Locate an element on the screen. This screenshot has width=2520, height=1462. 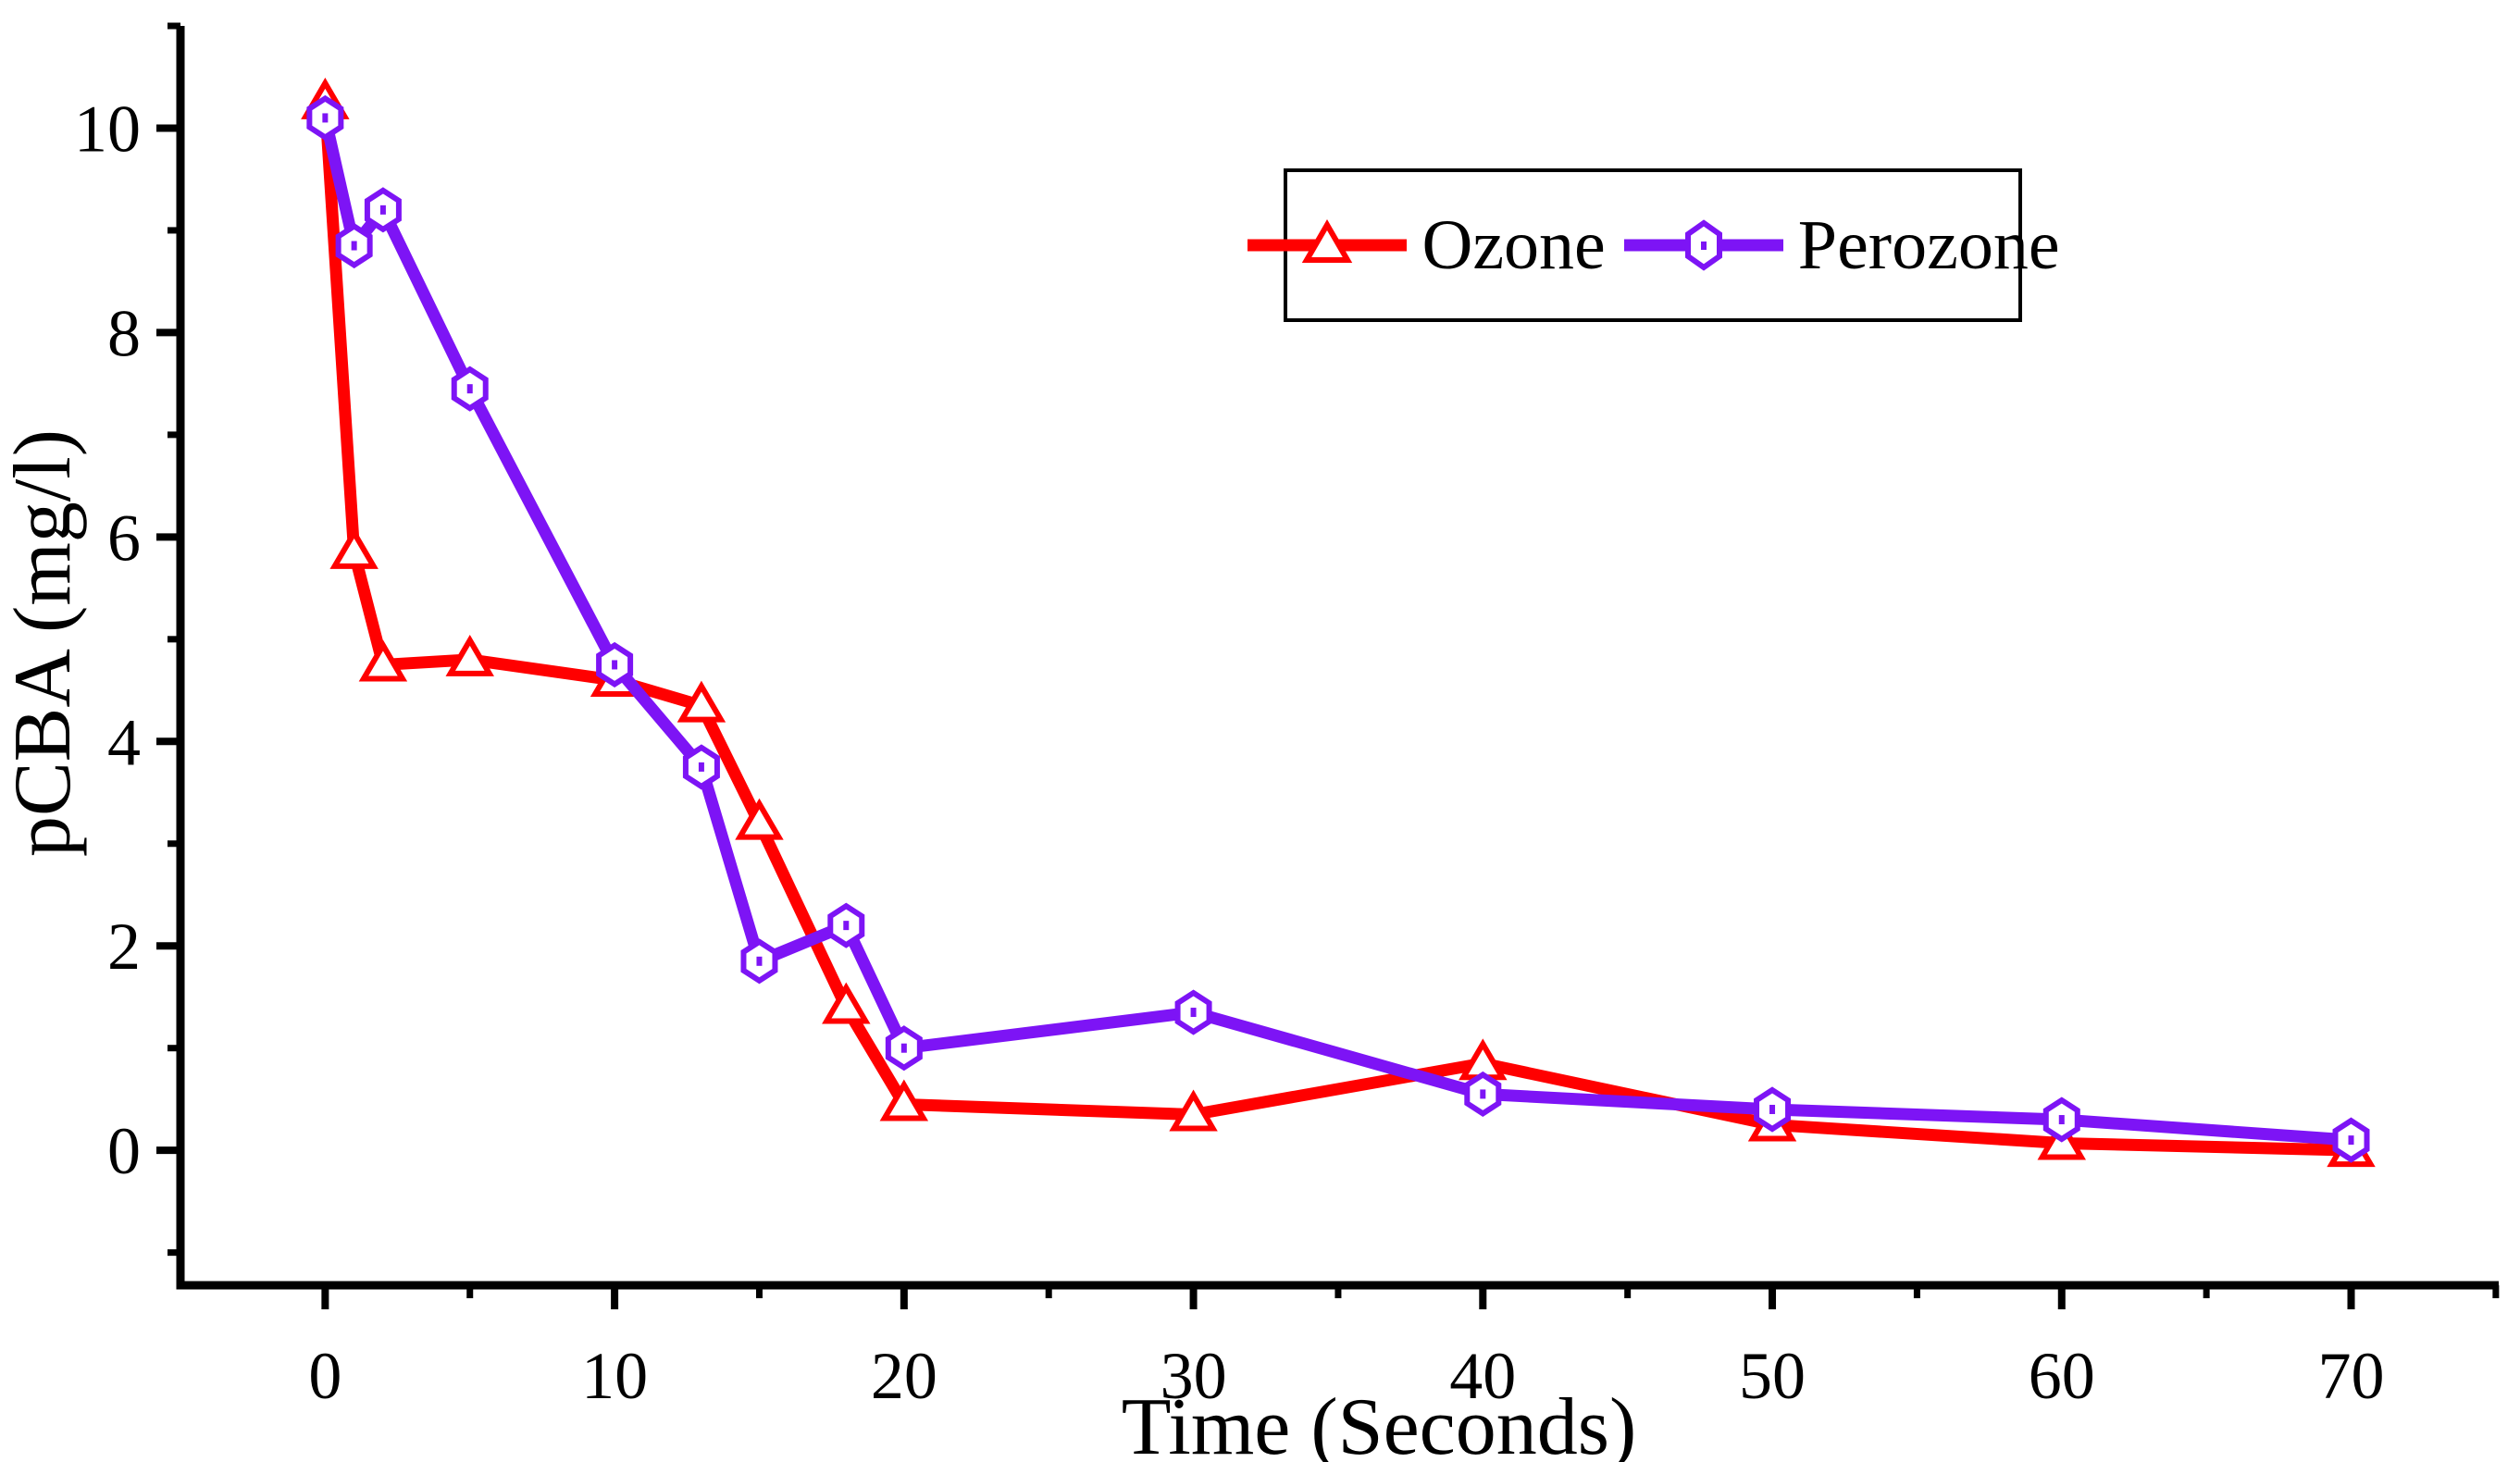
legend: Ozone Perozone is located at coordinates (1654, 245).